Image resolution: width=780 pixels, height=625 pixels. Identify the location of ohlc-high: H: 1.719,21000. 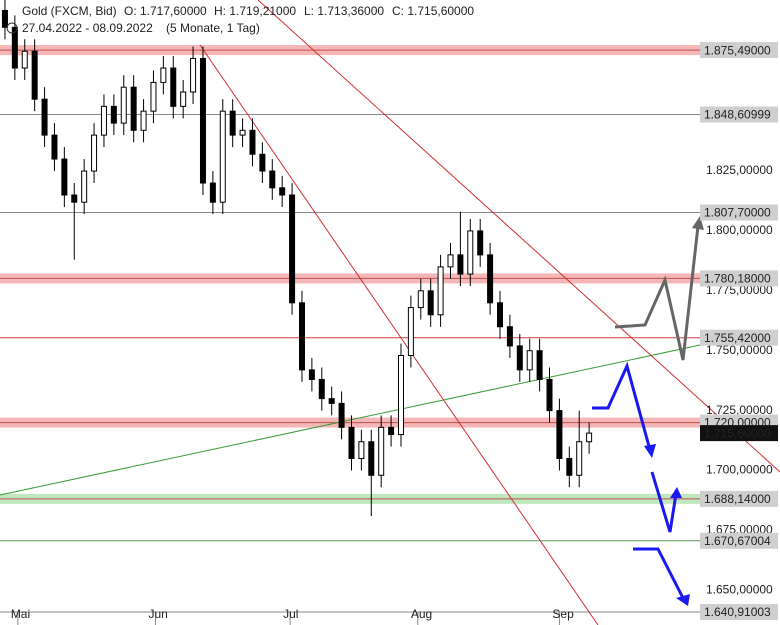
(255, 11).